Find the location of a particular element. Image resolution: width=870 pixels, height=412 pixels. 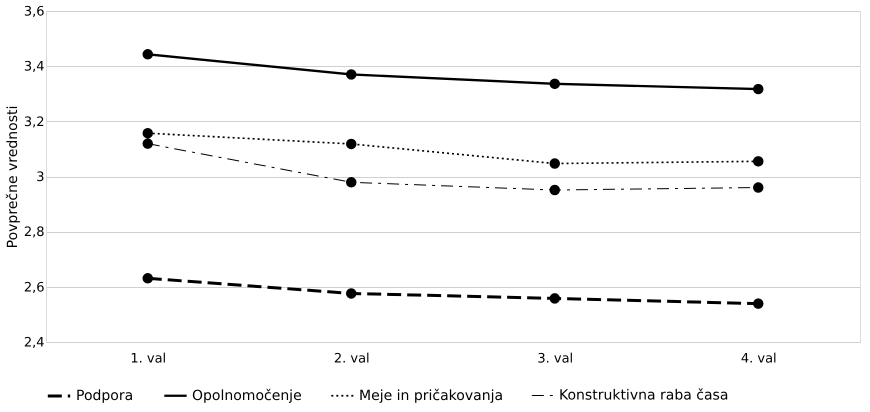

x-tick-label: 2. val is located at coordinates (352, 359).